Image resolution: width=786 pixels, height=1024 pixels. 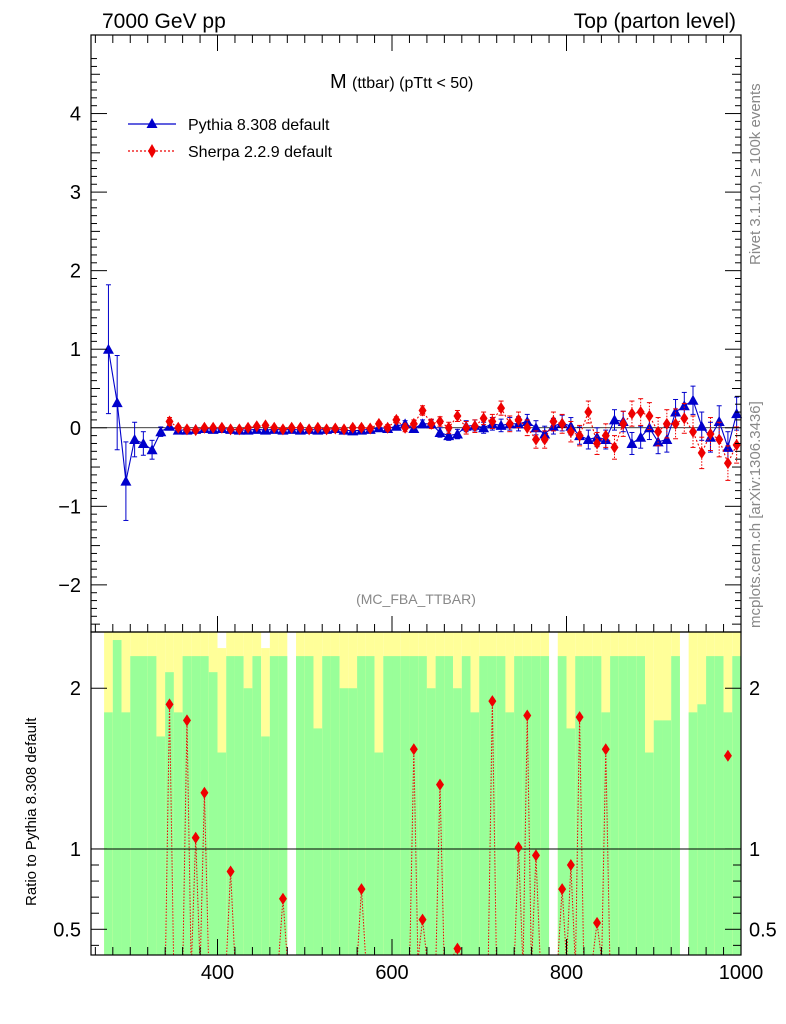 What do you see at coordinates (260, 152) in the screenshot?
I see `legend-sherpa-label: Sherpa 2.2.9 default` at bounding box center [260, 152].